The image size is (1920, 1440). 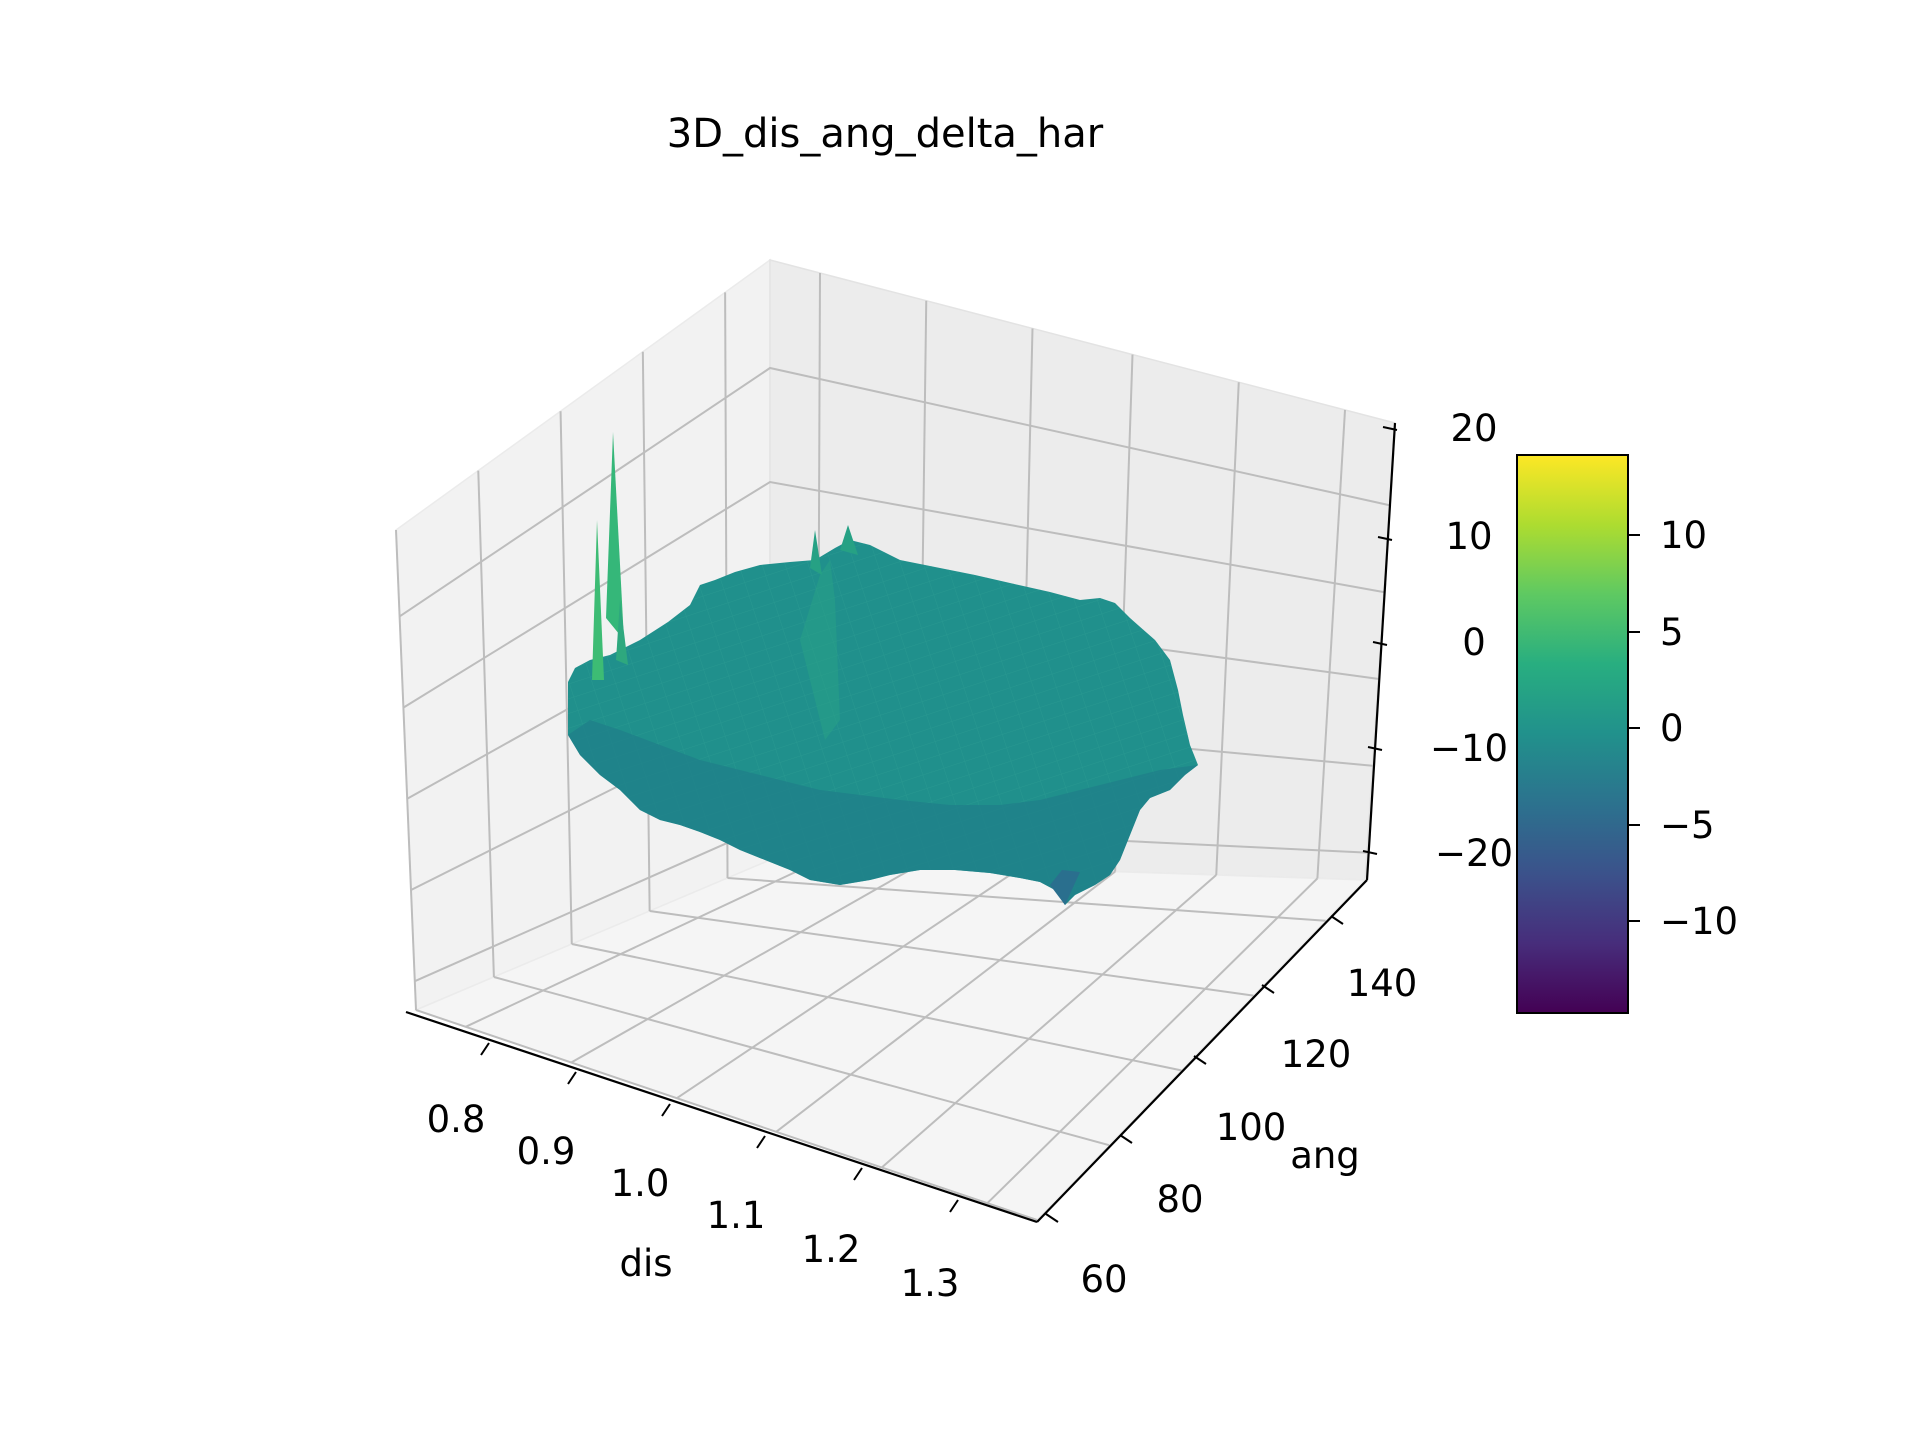 What do you see at coordinates (615, 536) in the screenshot?
I see `spike-large` at bounding box center [615, 536].